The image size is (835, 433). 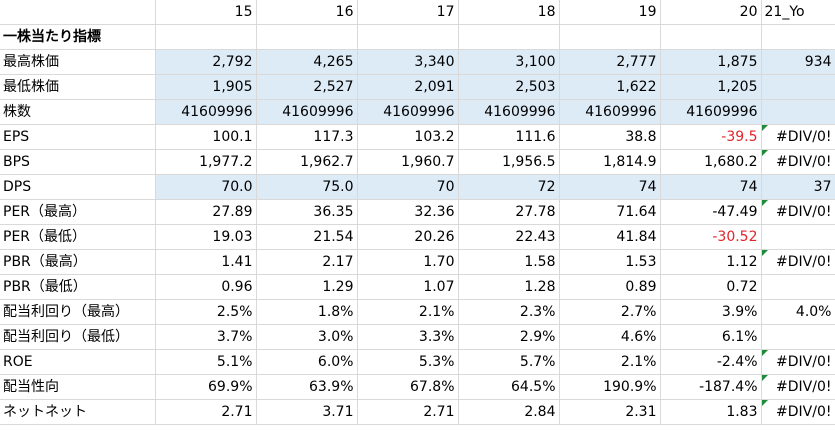 I want to click on value-cell: 72, so click(x=509, y=187).